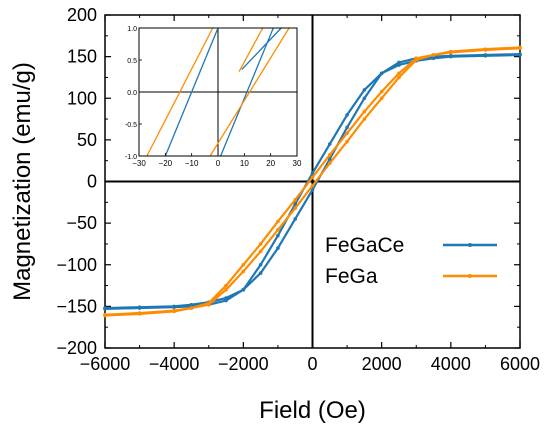 The height and width of the screenshot is (431, 550). Describe the element at coordinates (364, 245) in the screenshot. I see `legend-label-fegace: FeGaCe` at that location.